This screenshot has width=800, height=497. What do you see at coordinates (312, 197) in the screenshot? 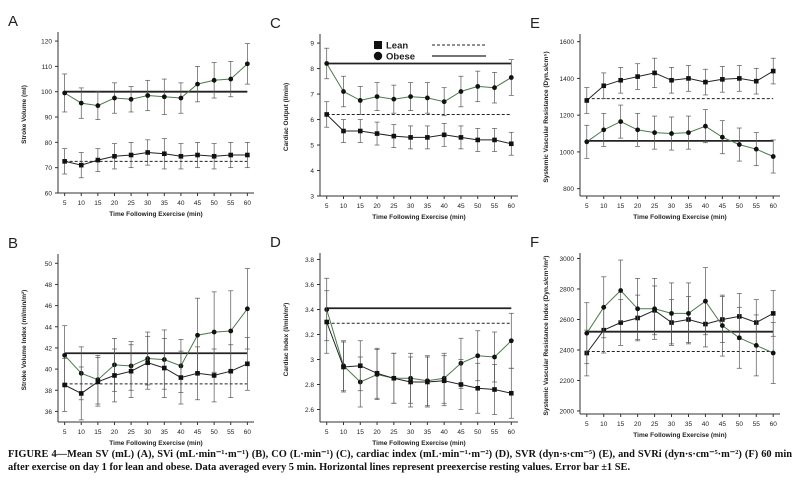
I see `y-tick-label: 3` at bounding box center [312, 197].